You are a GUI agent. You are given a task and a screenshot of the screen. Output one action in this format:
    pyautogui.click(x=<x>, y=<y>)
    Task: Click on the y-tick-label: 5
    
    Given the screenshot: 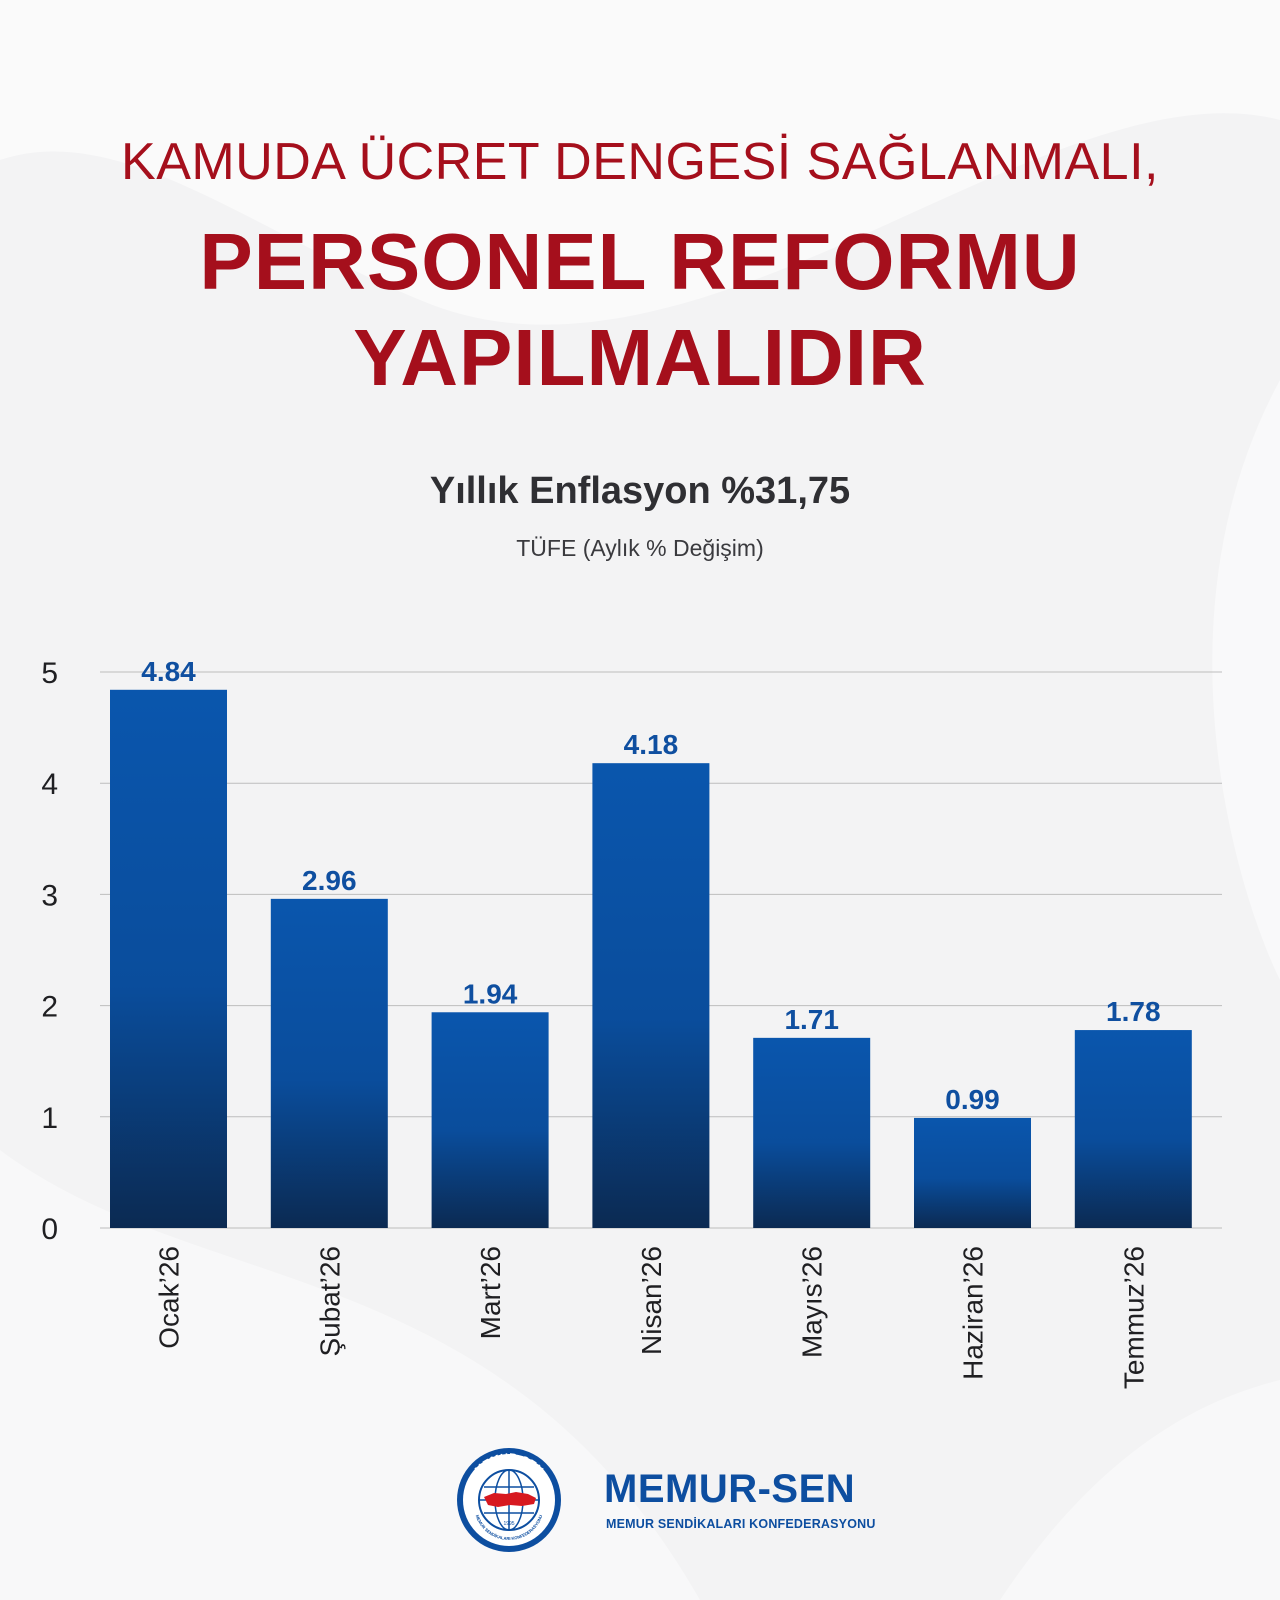 What is the action you would take?
    pyautogui.click(x=49, y=673)
    